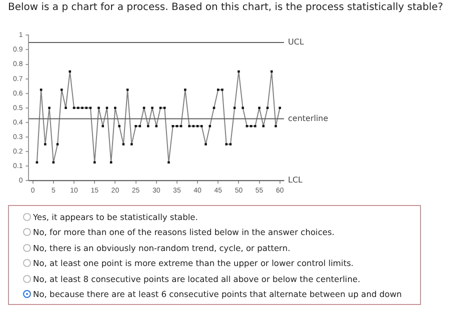 Image resolution: width=474 pixels, height=313 pixels. What do you see at coordinates (193, 263) in the screenshot?
I see `text: No, at least one point is more extreme than the upper or lower control limits.` at bounding box center [193, 263].